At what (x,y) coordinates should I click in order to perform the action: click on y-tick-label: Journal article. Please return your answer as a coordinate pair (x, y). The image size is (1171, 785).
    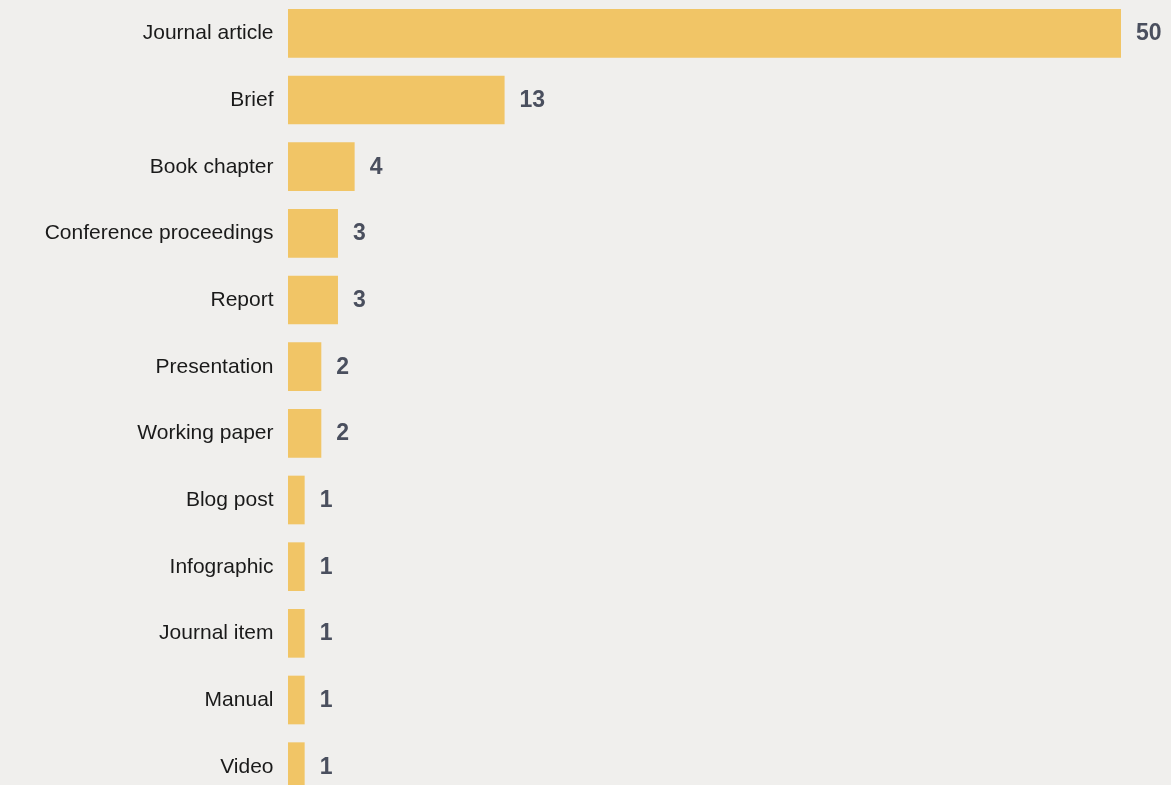
    Looking at the image, I should click on (208, 32).